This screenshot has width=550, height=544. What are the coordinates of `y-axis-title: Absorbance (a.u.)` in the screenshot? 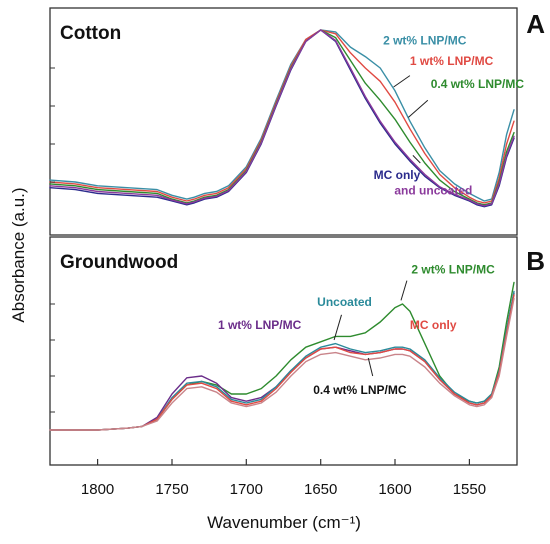 It's located at (18, 254).